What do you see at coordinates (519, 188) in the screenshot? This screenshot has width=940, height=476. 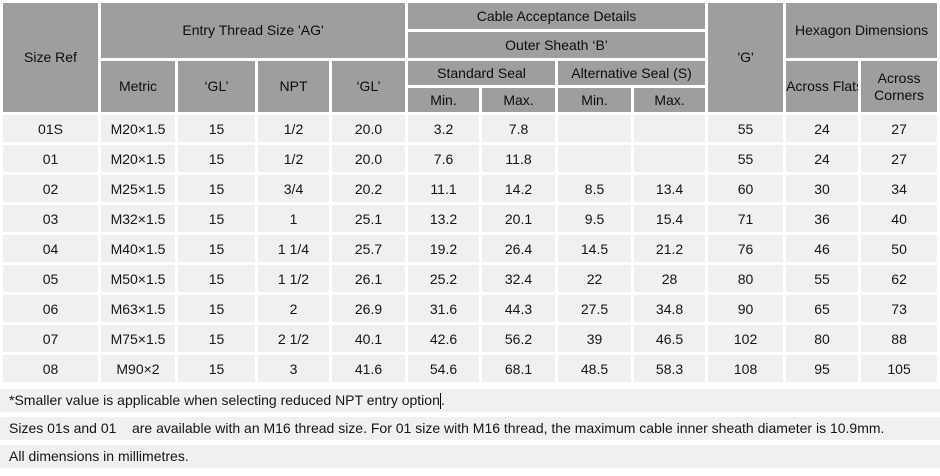 I see `table-cell: 14.2` at bounding box center [519, 188].